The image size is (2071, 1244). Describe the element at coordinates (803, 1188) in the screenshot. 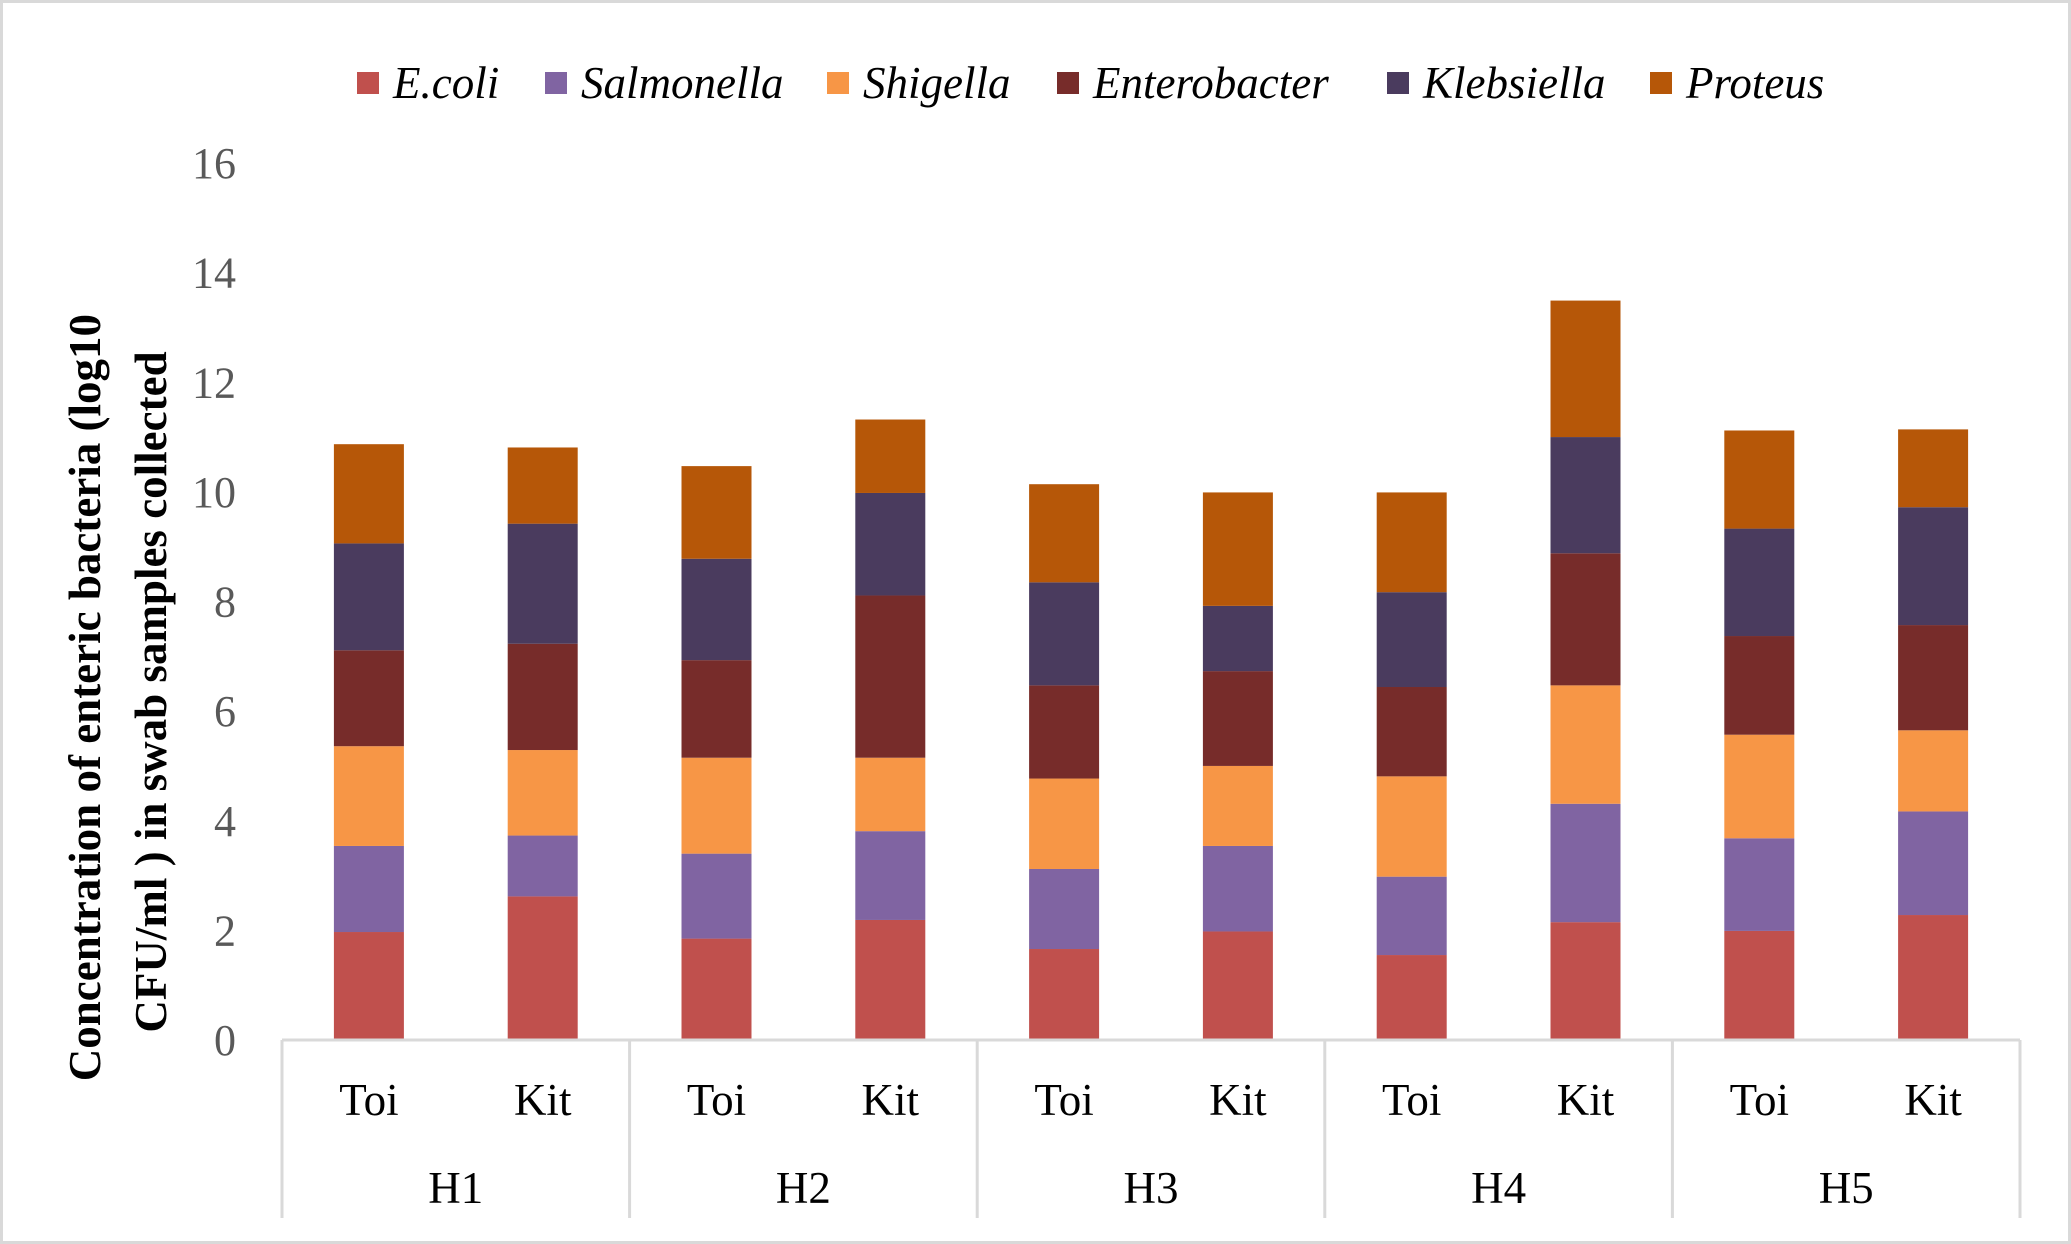

I see `x-group-label: H2` at that location.